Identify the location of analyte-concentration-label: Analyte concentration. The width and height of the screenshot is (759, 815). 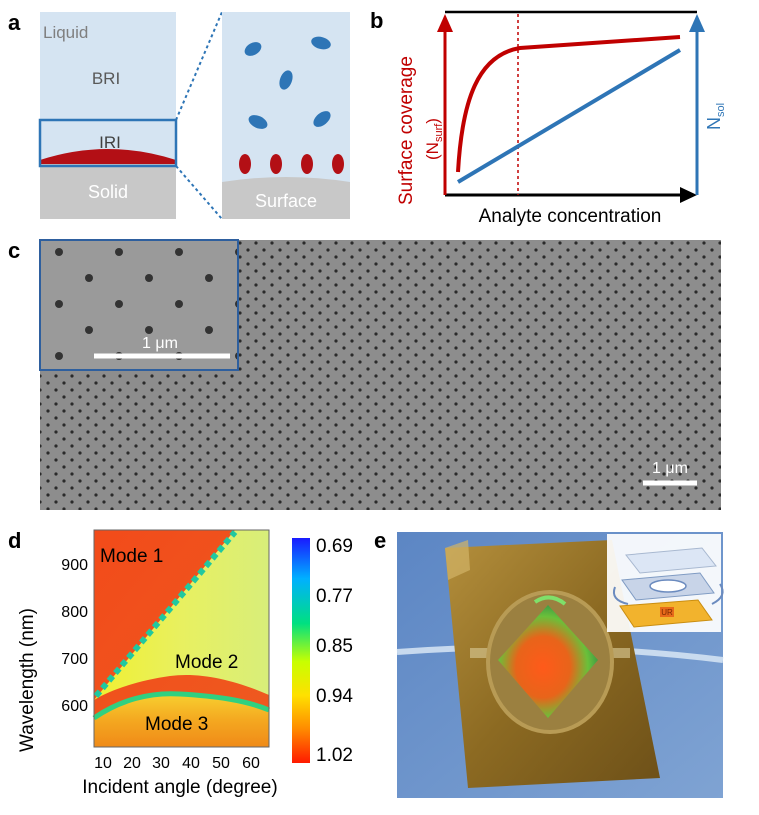
(570, 216).